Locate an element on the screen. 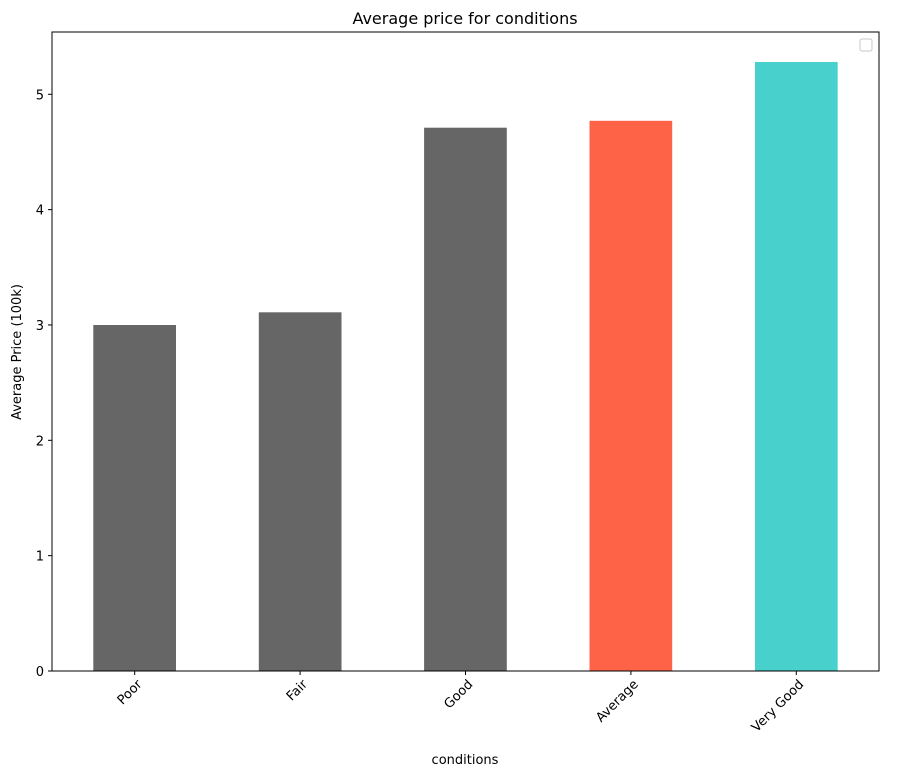 The height and width of the screenshot is (780, 923). y-tick-label: 2 is located at coordinates (40, 441).